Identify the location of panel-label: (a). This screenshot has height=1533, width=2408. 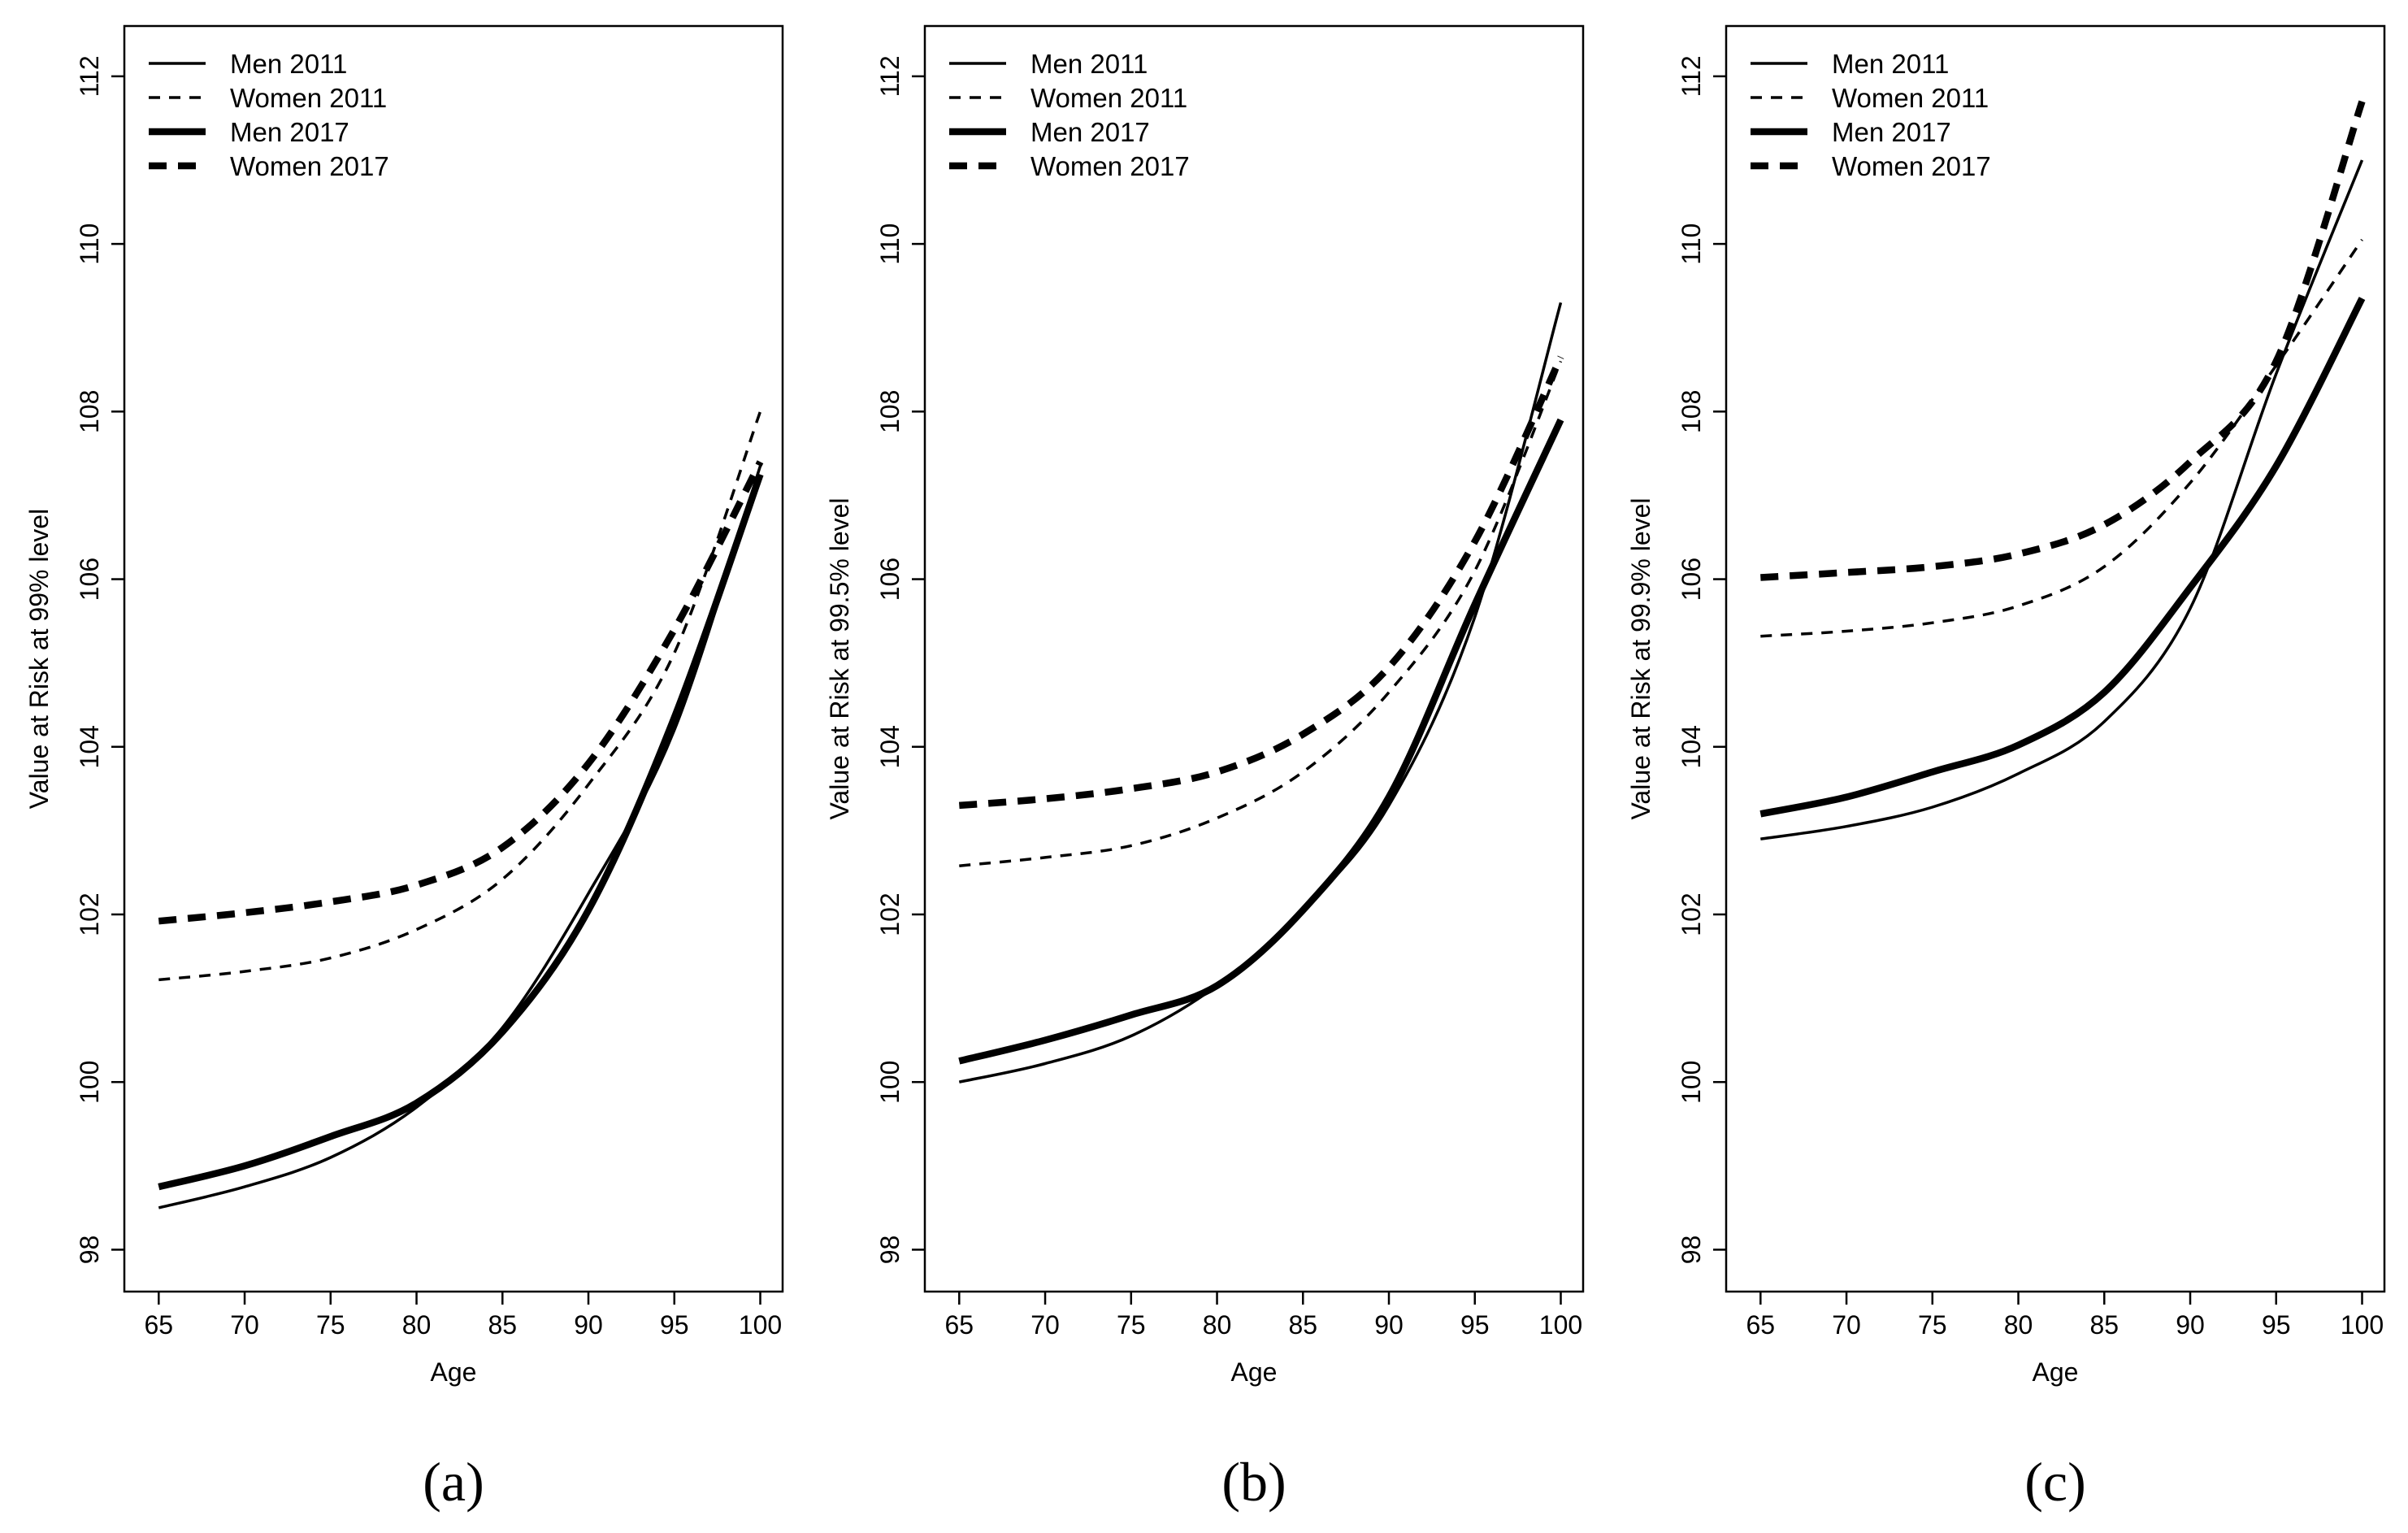
(453, 1482).